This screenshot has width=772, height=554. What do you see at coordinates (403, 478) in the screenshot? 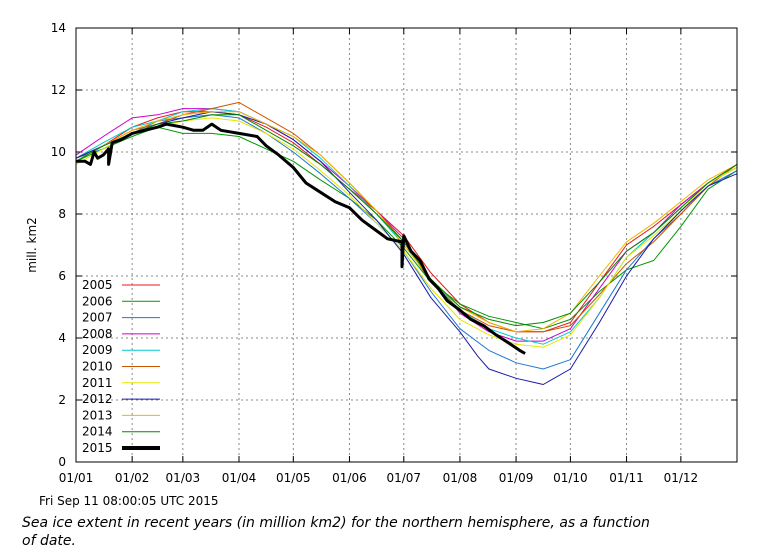
I see `x-tick-label: 01/07` at bounding box center [403, 478].